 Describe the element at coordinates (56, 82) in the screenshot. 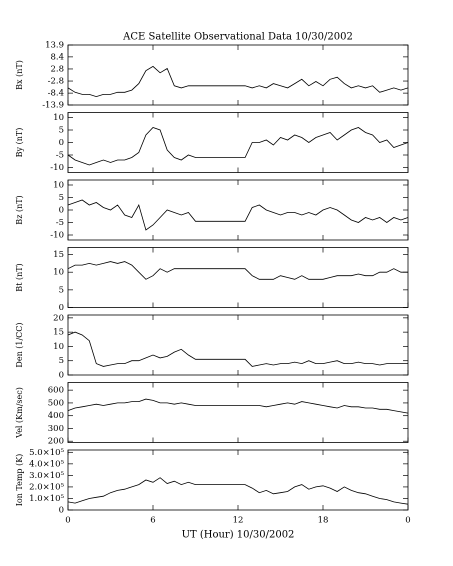

I see `y-tick-label: -2.8` at that location.